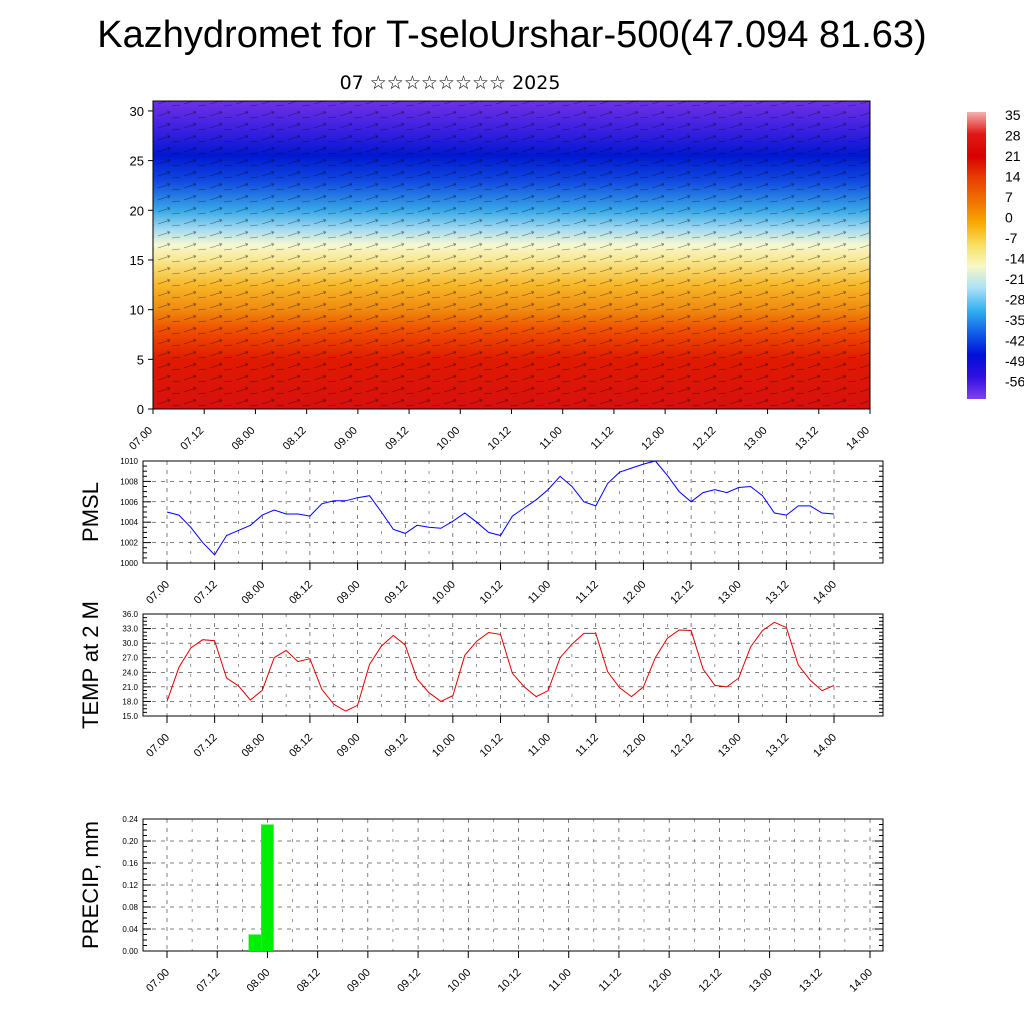 The height and width of the screenshot is (1024, 1024). I want to click on y-tick-label: 1008, so click(129, 481).